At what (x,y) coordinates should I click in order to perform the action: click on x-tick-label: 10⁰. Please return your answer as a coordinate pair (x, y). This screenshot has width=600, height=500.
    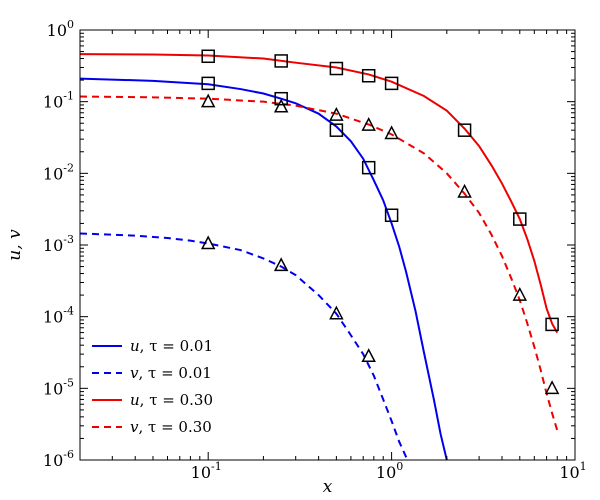
    Looking at the image, I should click on (389, 471).